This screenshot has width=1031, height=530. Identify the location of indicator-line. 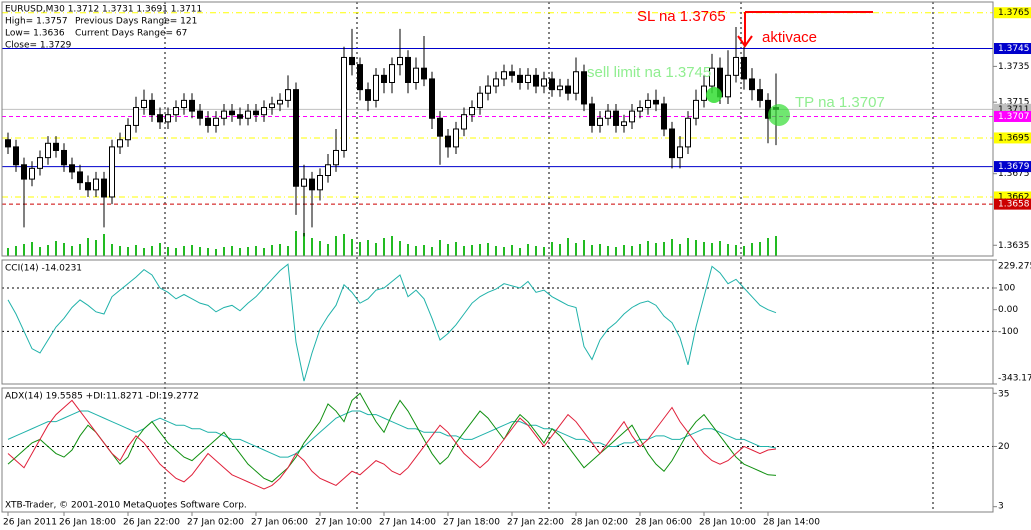
(392, 437).